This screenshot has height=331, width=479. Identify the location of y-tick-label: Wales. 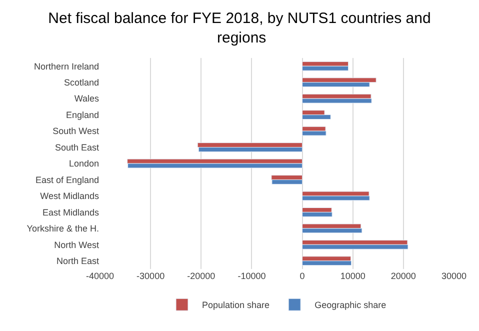
(87, 99).